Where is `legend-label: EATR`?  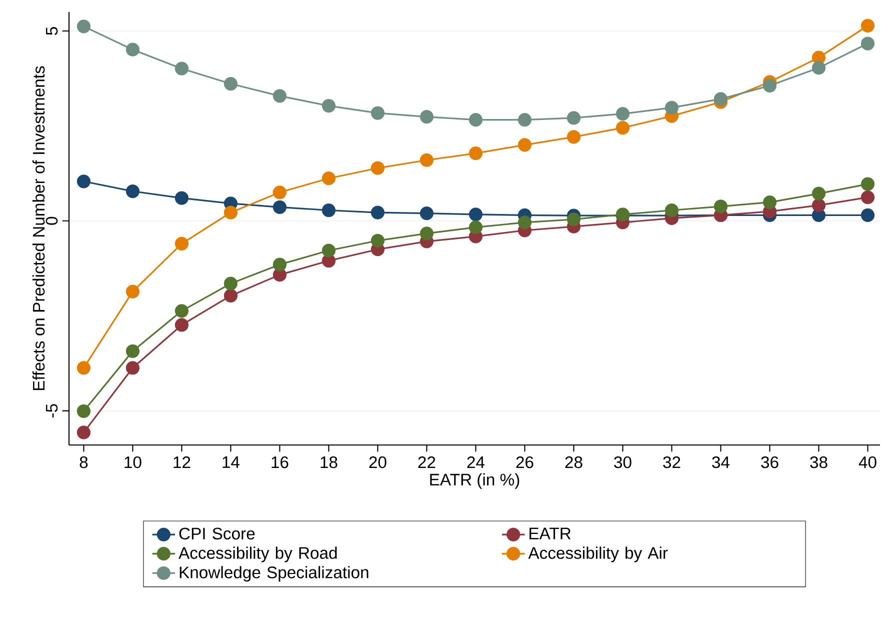 legend-label: EATR is located at coordinates (550, 534).